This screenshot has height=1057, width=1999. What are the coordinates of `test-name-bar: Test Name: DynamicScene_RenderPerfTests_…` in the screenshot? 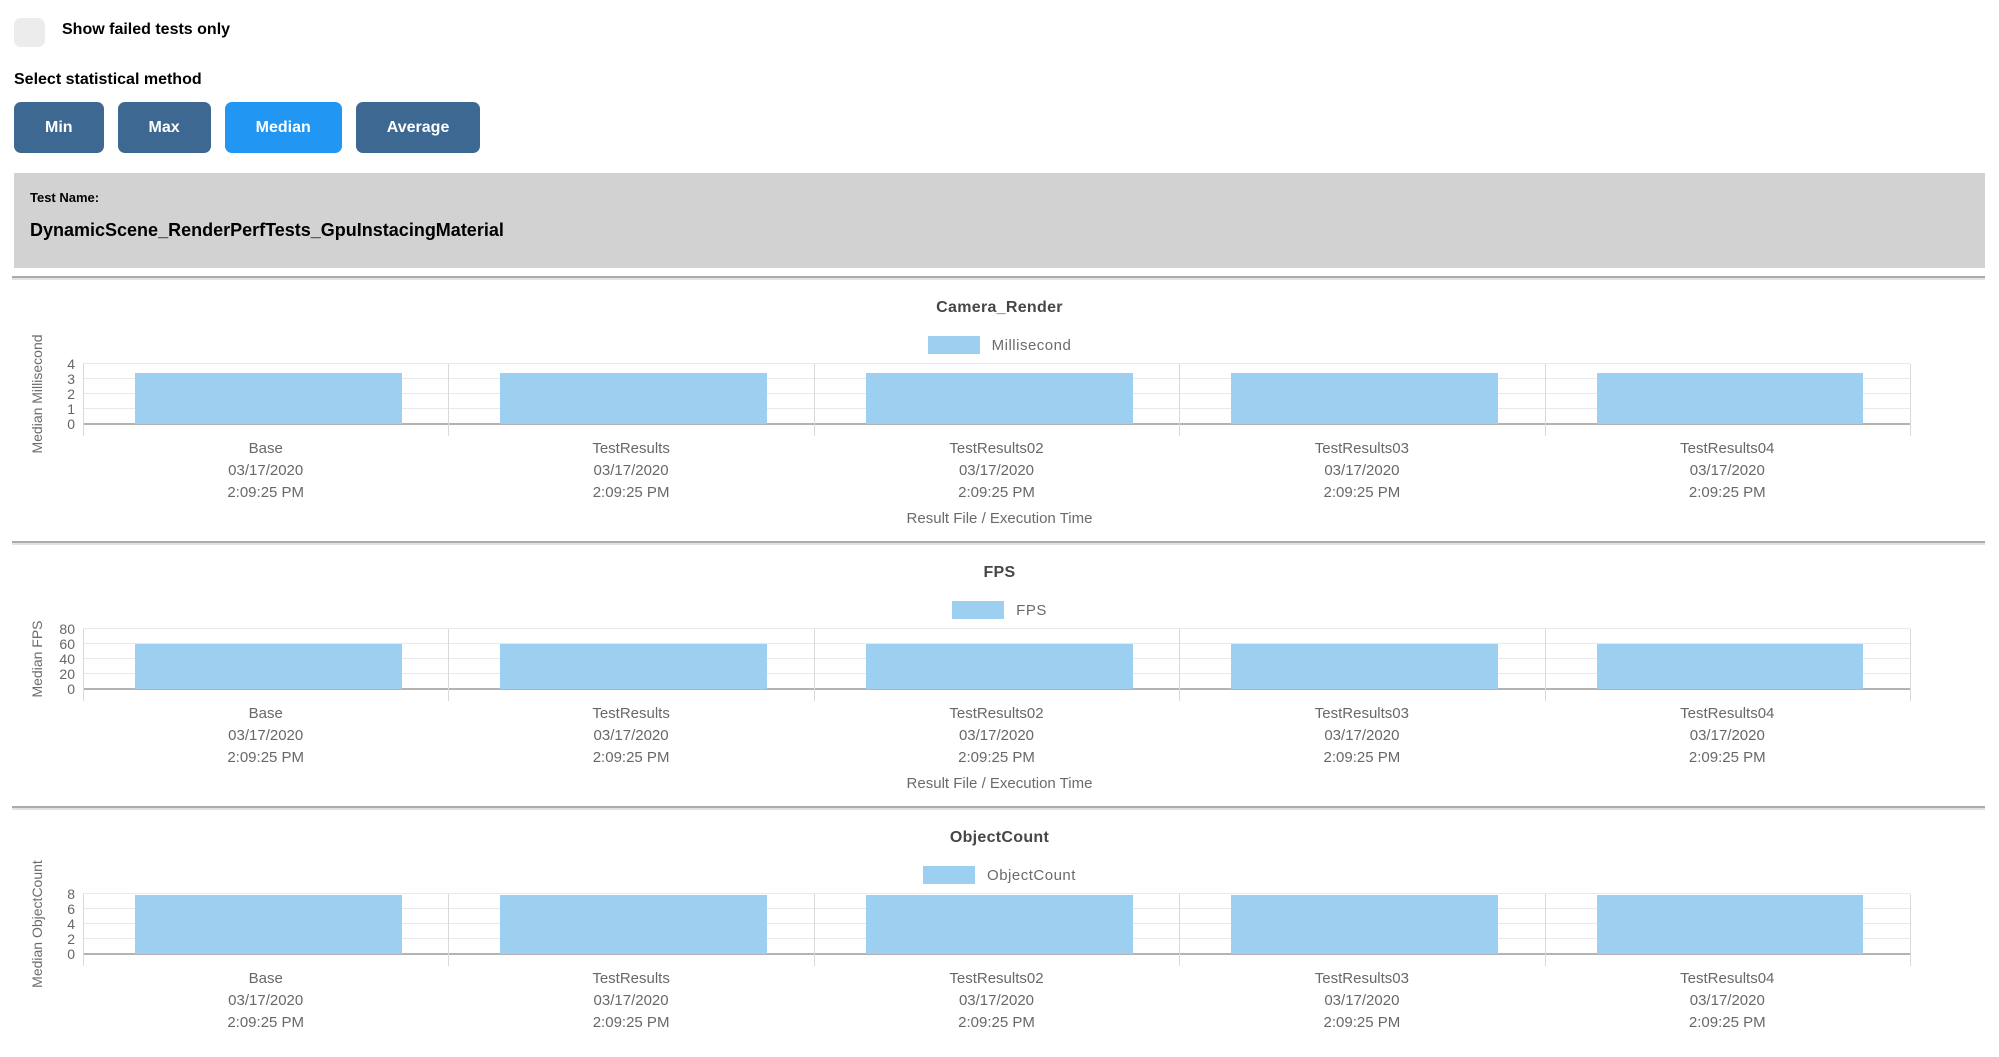 It's located at (999, 220).